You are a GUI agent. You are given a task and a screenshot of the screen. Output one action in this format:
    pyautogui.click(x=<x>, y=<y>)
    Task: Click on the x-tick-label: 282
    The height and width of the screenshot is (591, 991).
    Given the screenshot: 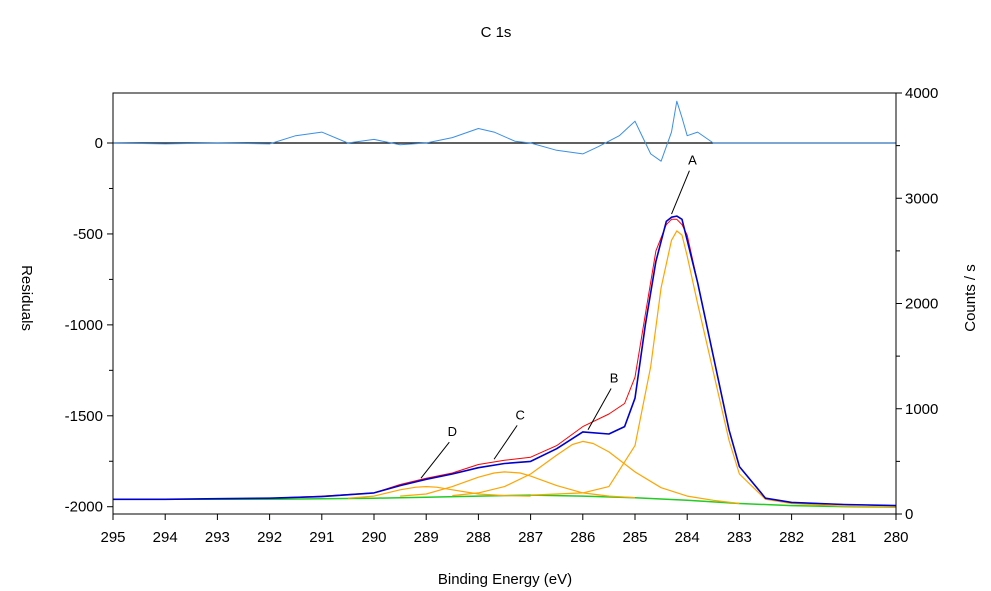 What is the action you would take?
    pyautogui.click(x=791, y=537)
    